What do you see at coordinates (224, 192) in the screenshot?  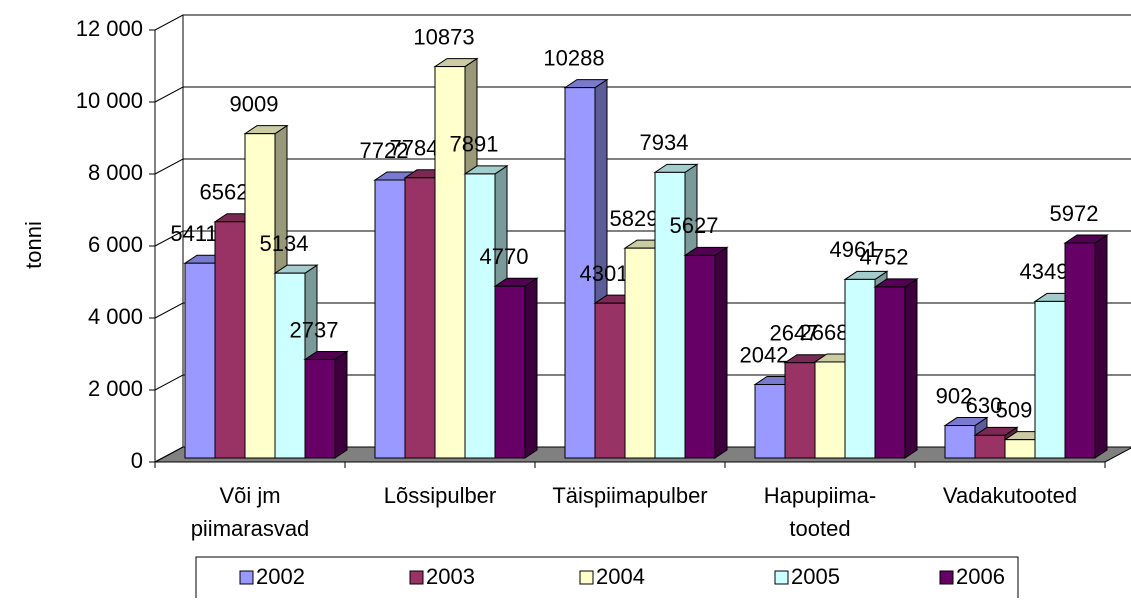 I see `value-label: 6562` at bounding box center [224, 192].